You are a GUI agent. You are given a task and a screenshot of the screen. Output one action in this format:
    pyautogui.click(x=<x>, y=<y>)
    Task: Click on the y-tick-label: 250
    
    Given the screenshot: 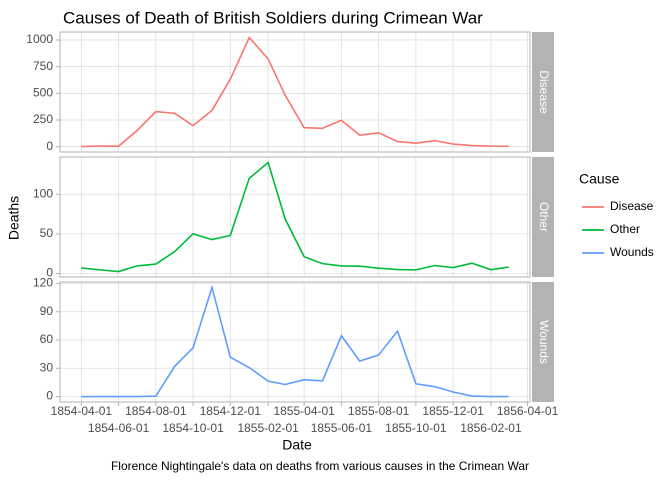 What is the action you would take?
    pyautogui.click(x=43, y=119)
    